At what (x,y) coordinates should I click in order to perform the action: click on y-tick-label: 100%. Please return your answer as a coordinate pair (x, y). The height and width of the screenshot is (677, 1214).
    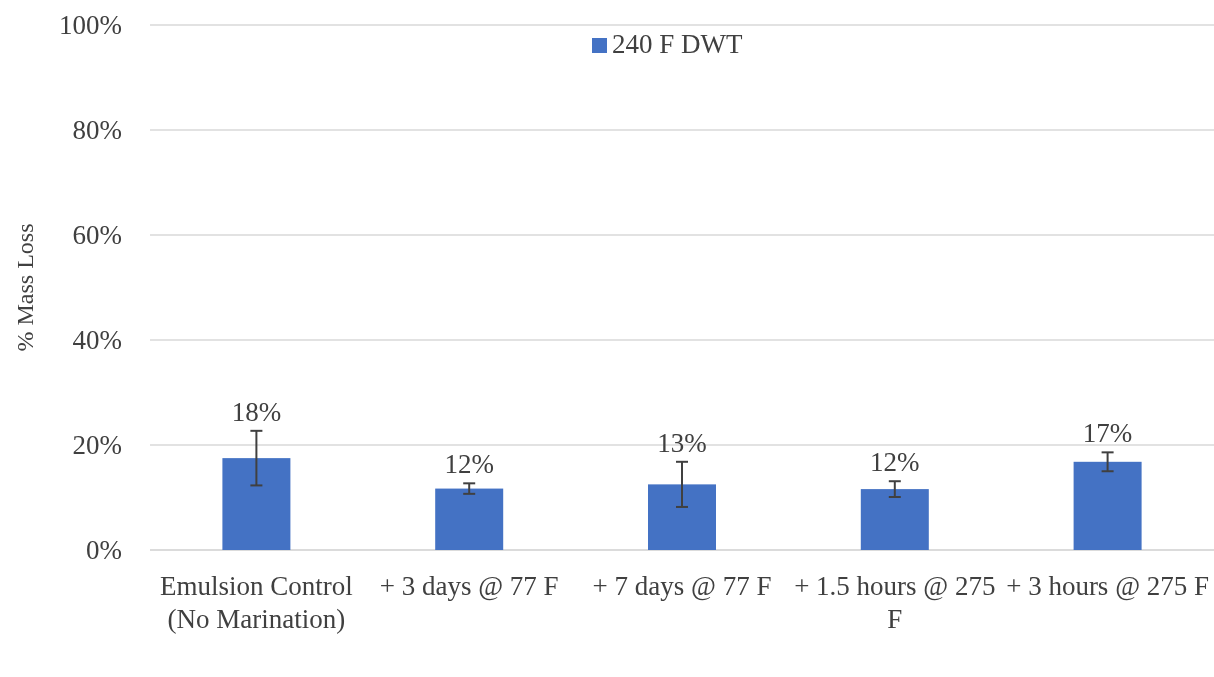
    Looking at the image, I should click on (90, 25).